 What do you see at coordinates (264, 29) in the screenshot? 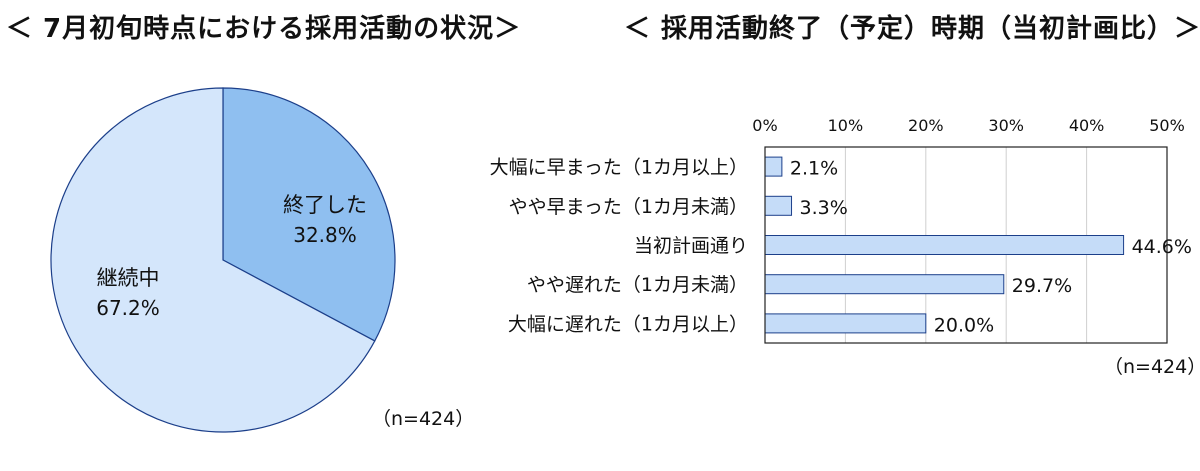
I see `pie-chart-title: ＜ 7月初旬時点における採用活動の状況＞` at bounding box center [264, 29].